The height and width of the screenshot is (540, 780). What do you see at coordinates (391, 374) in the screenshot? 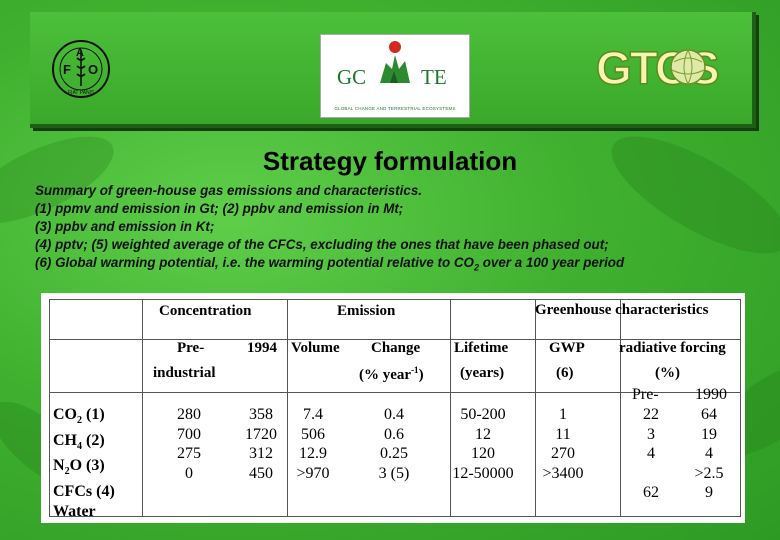
I see `subheader-change-unit: (% year-1)` at bounding box center [391, 374].